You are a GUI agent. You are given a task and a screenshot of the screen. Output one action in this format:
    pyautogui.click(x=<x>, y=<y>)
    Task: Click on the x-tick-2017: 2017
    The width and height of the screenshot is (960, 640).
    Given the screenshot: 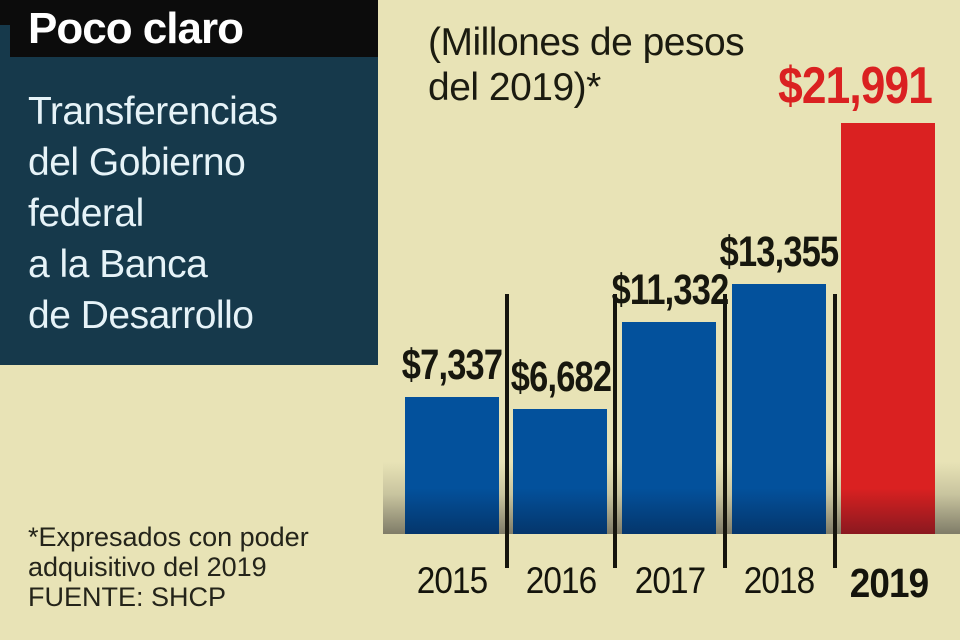 What is the action you would take?
    pyautogui.click(x=670, y=580)
    